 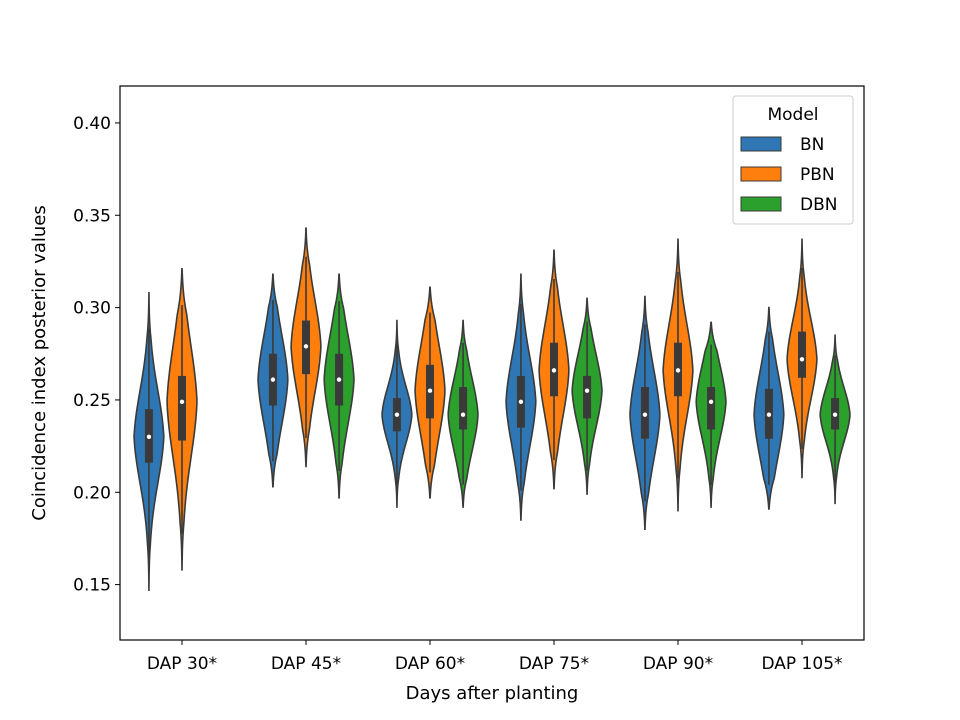 I want to click on violin-DBN-DAP 45*, so click(x=339, y=386).